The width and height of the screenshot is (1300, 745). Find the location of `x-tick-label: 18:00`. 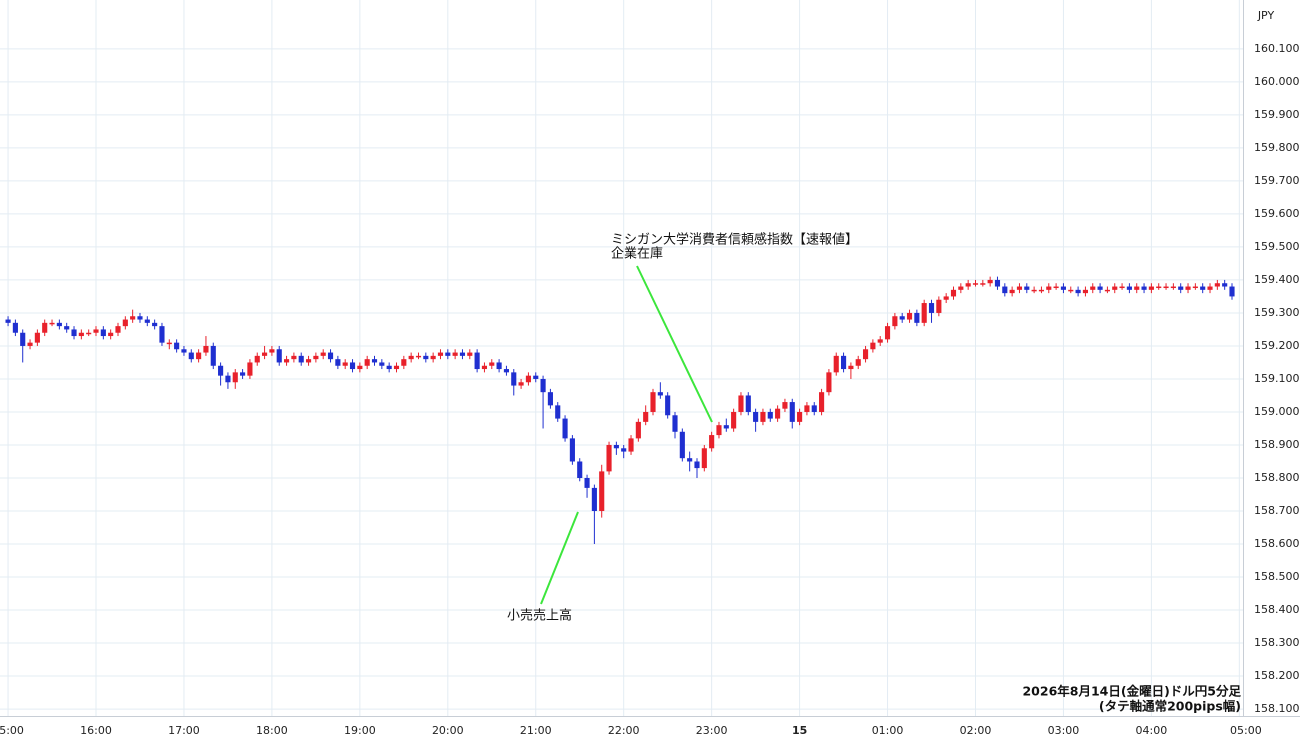

x-tick-label: 18:00 is located at coordinates (272, 730).